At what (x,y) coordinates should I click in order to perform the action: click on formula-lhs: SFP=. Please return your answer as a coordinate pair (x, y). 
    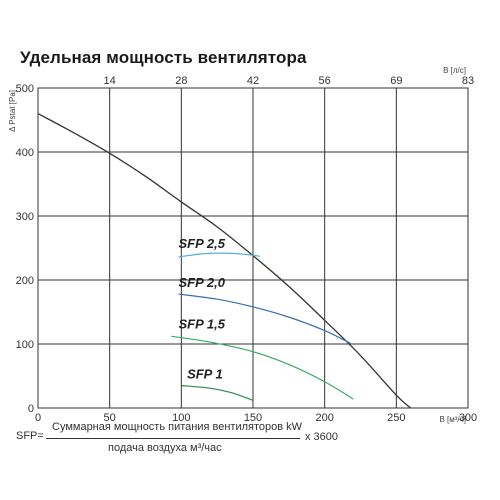
    Looking at the image, I should click on (30, 436).